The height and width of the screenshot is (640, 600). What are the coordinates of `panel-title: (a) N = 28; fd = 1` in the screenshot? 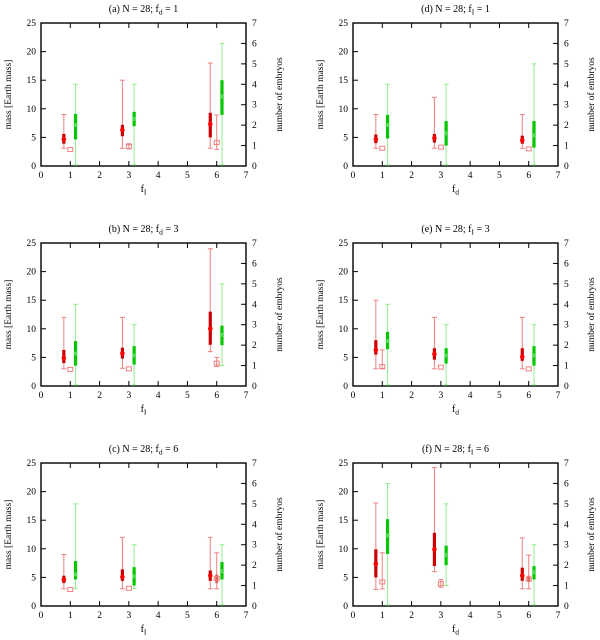 It's located at (143, 10).